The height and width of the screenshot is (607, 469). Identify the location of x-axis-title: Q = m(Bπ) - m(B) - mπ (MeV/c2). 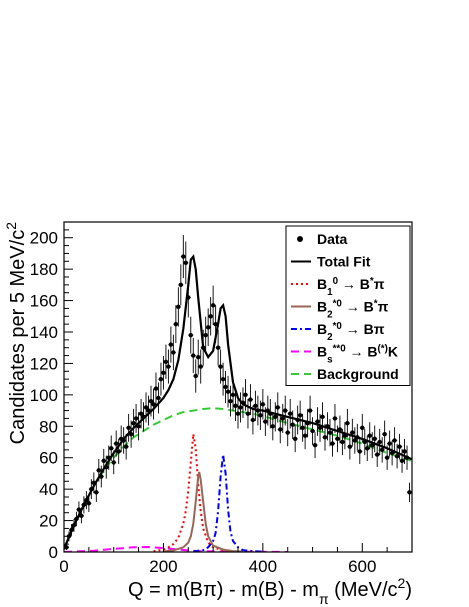
(270, 591).